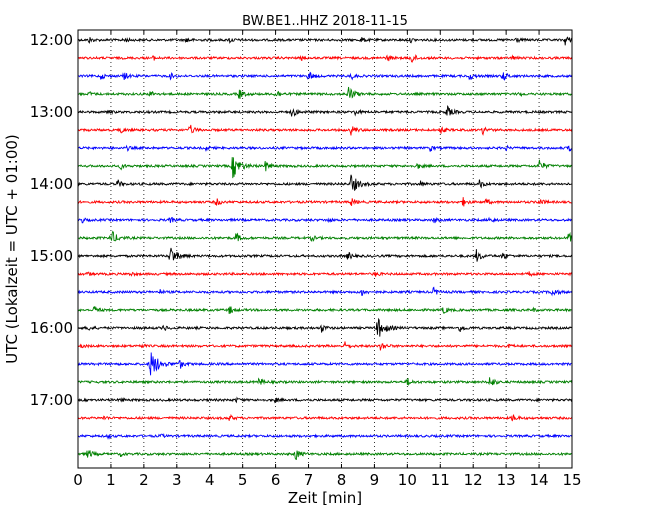  I want to click on x-tick-label: 4, so click(210, 480).